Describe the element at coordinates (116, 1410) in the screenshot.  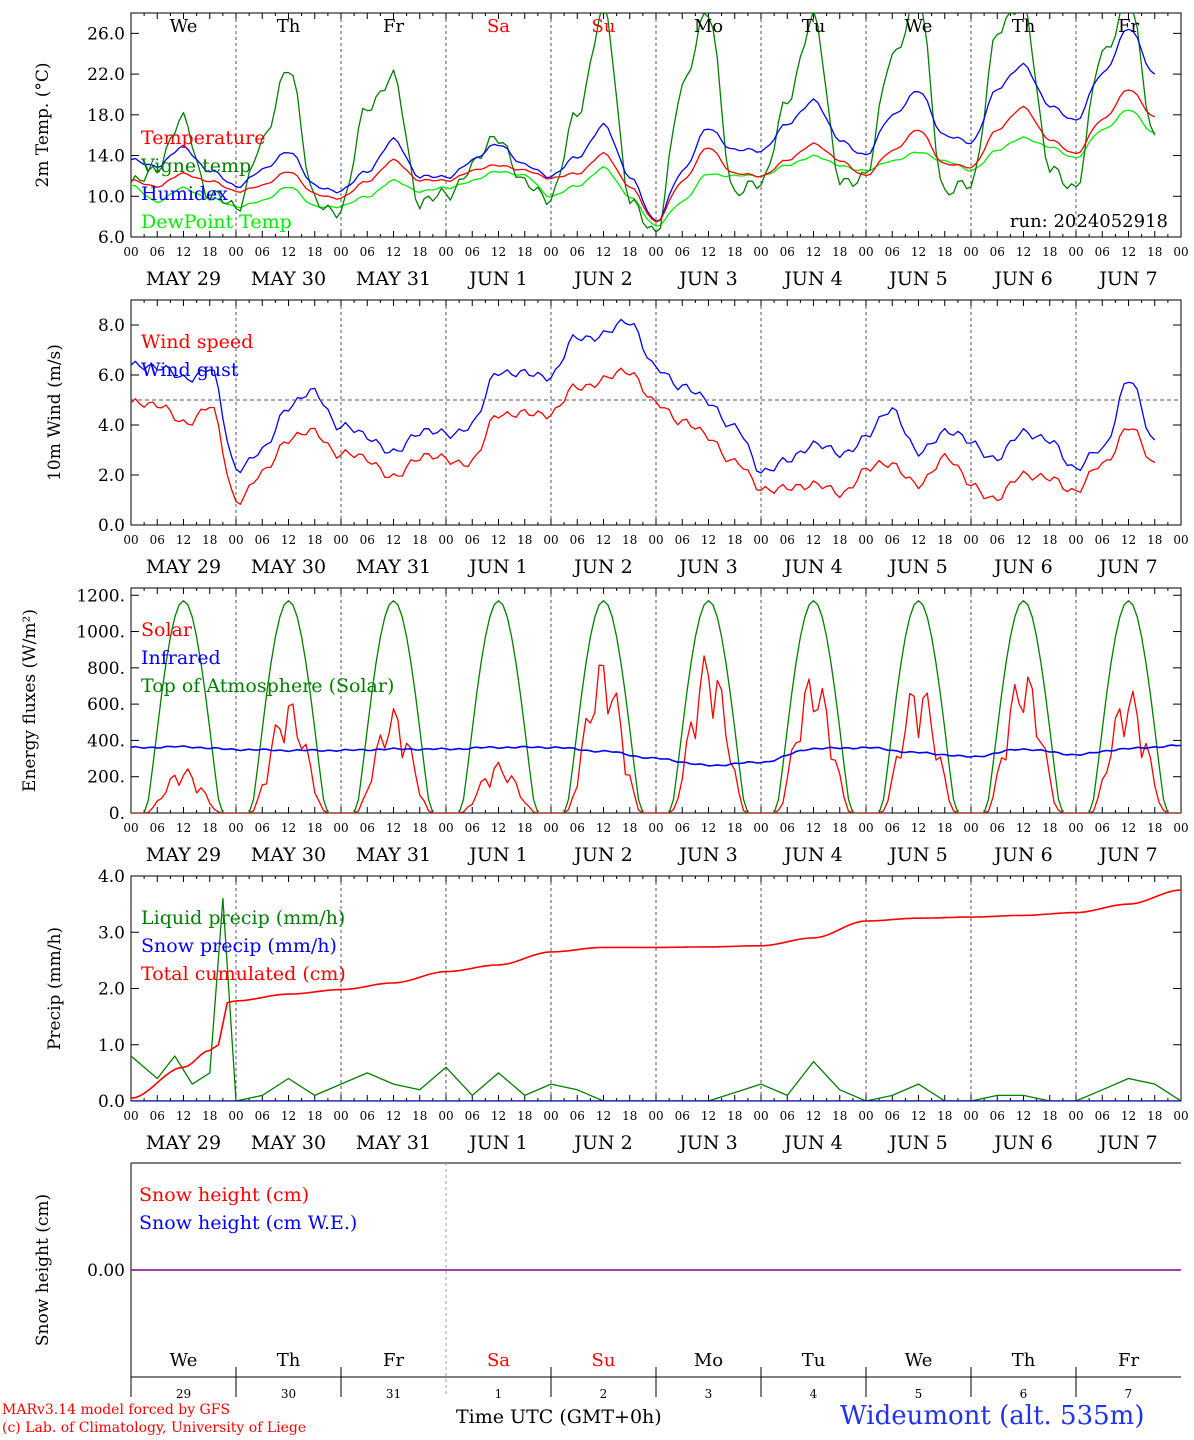
I see `model-credit: MARv3.14 model forced by GFS` at that location.